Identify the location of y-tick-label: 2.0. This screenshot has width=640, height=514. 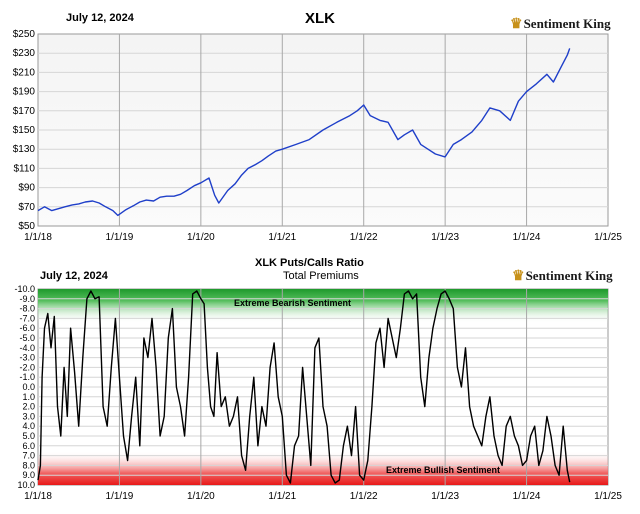
(28, 407).